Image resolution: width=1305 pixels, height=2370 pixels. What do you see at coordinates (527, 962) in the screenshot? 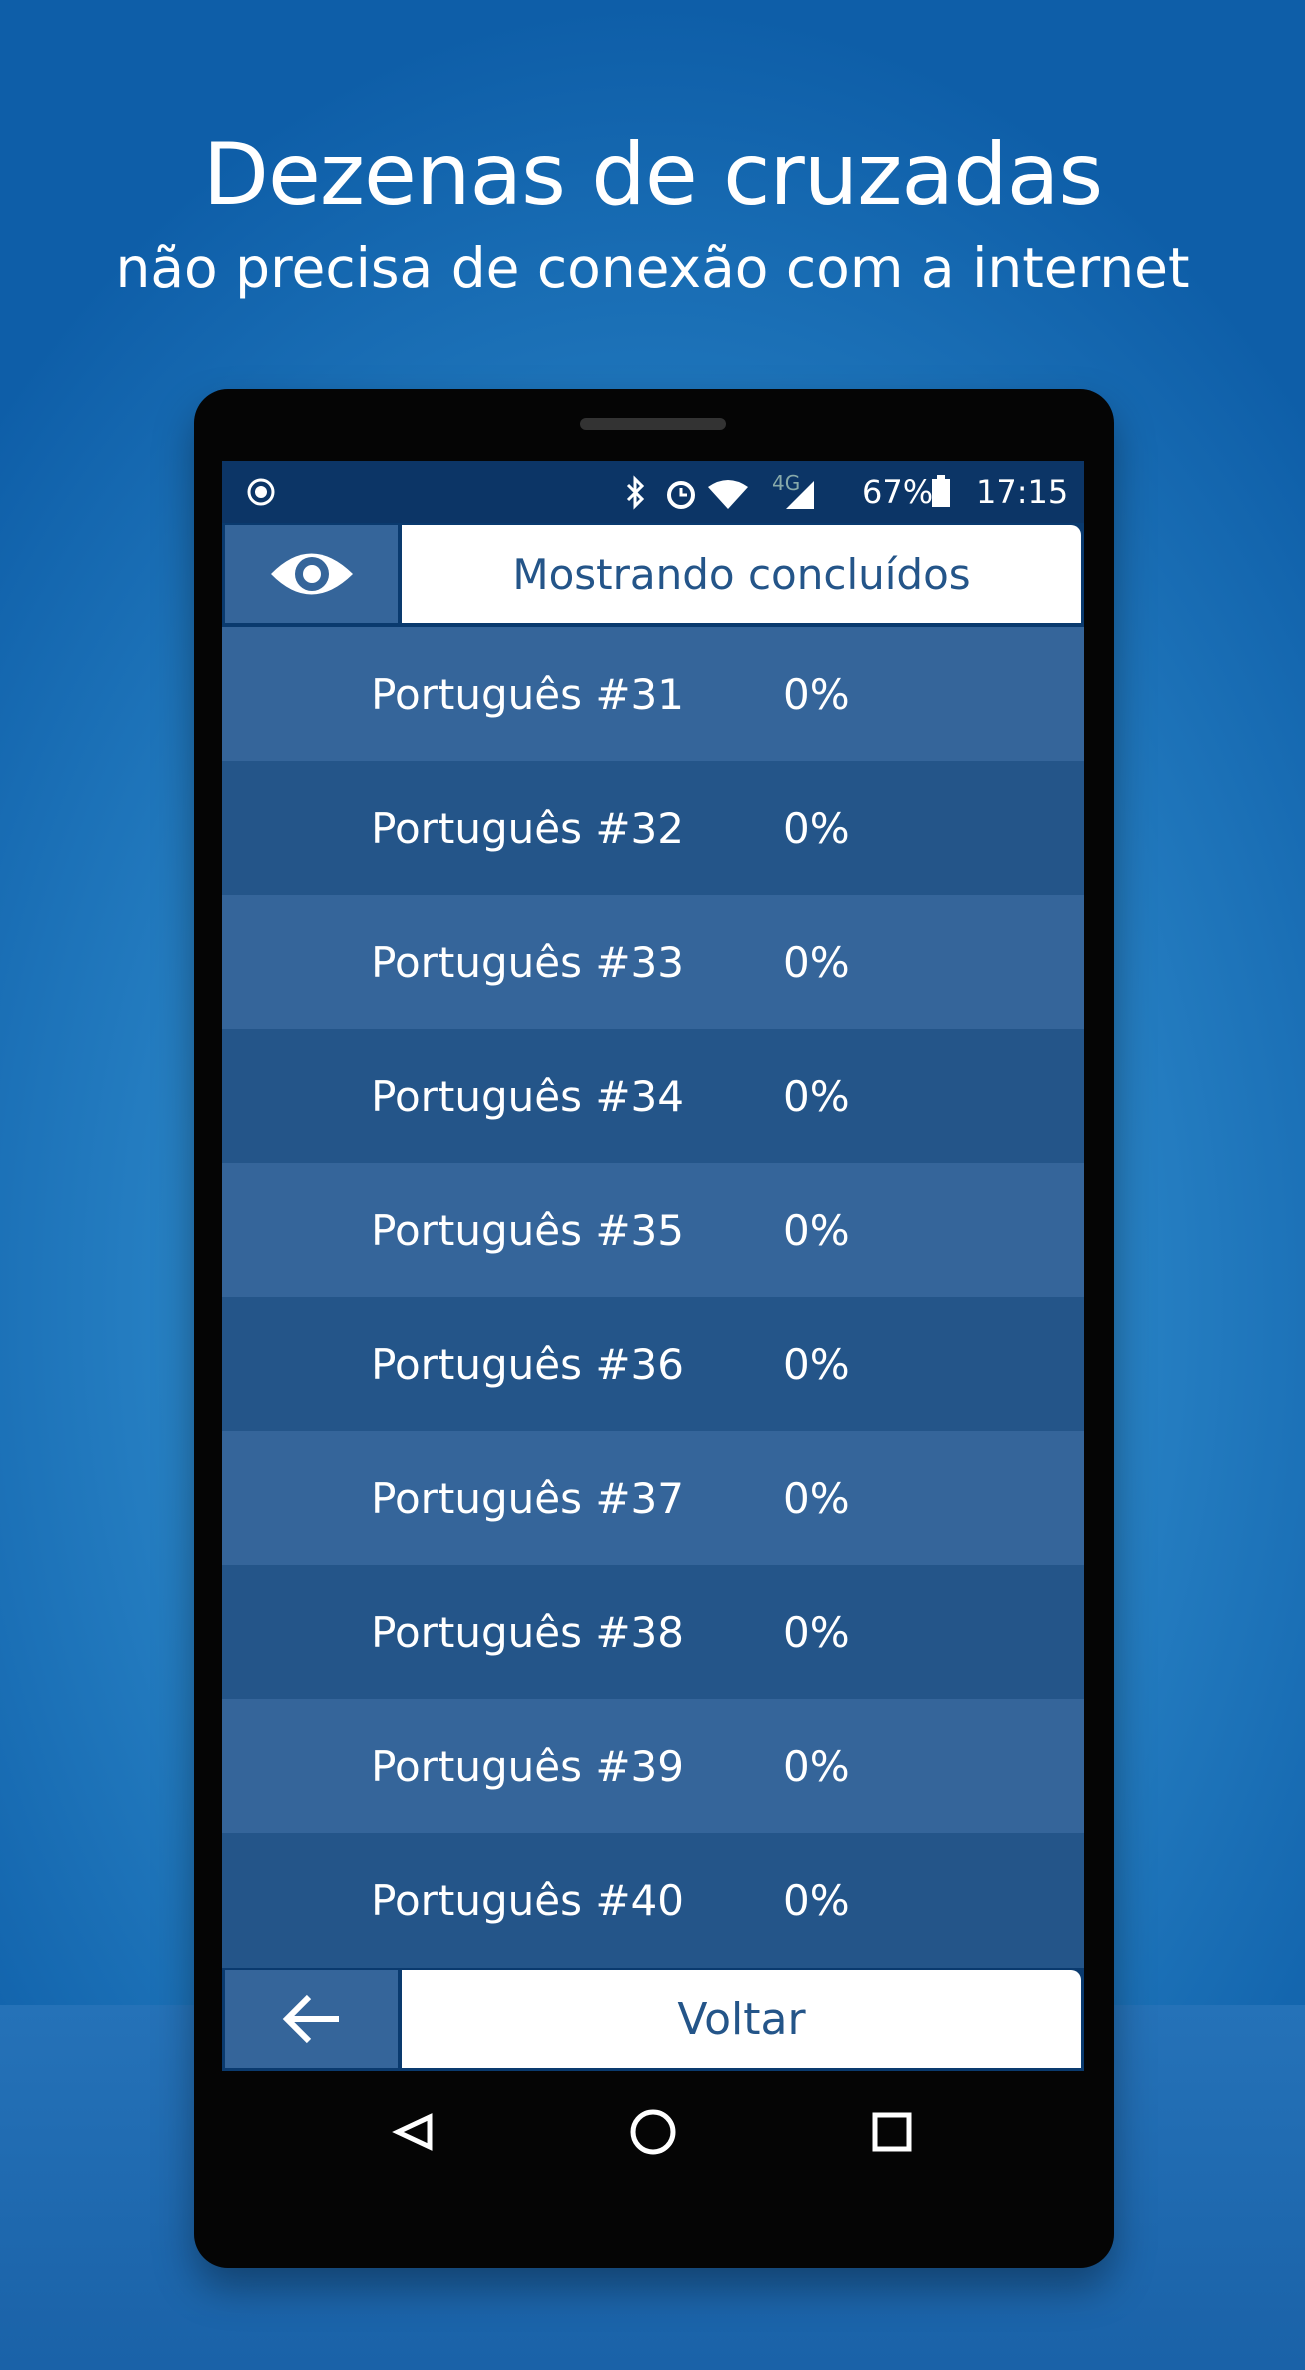
I see `puzzle-name: Português #33` at bounding box center [527, 962].